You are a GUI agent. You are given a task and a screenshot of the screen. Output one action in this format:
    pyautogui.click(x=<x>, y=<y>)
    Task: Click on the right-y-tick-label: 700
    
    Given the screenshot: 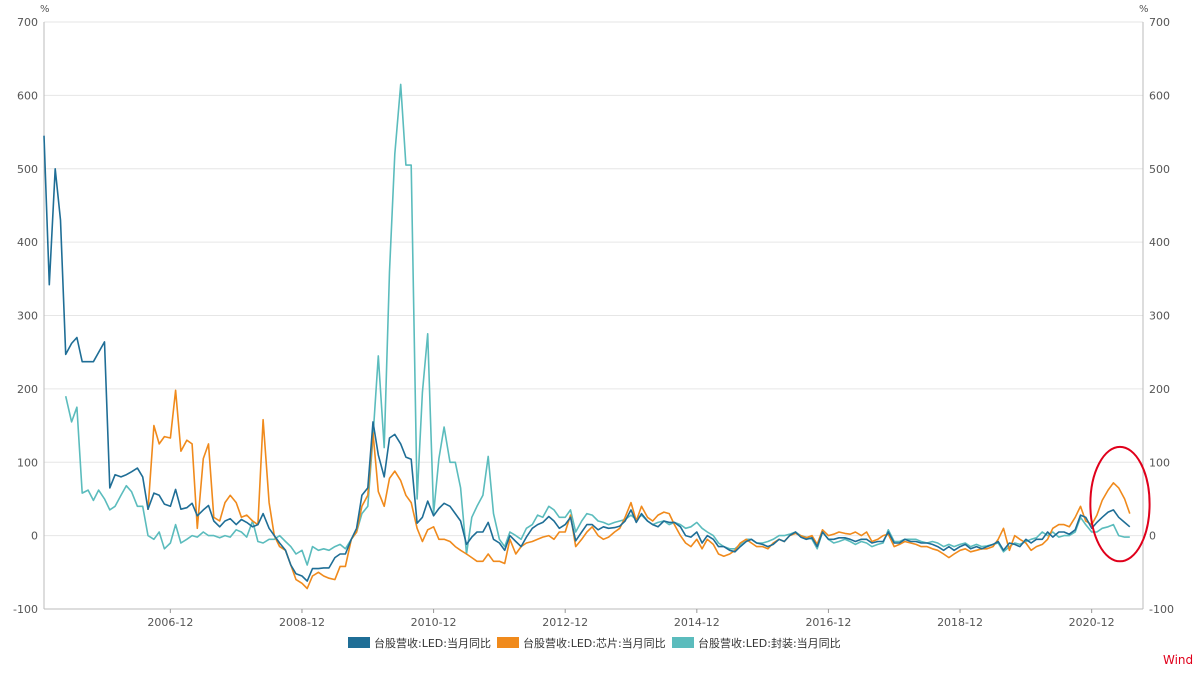 What is the action you would take?
    pyautogui.click(x=1159, y=22)
    